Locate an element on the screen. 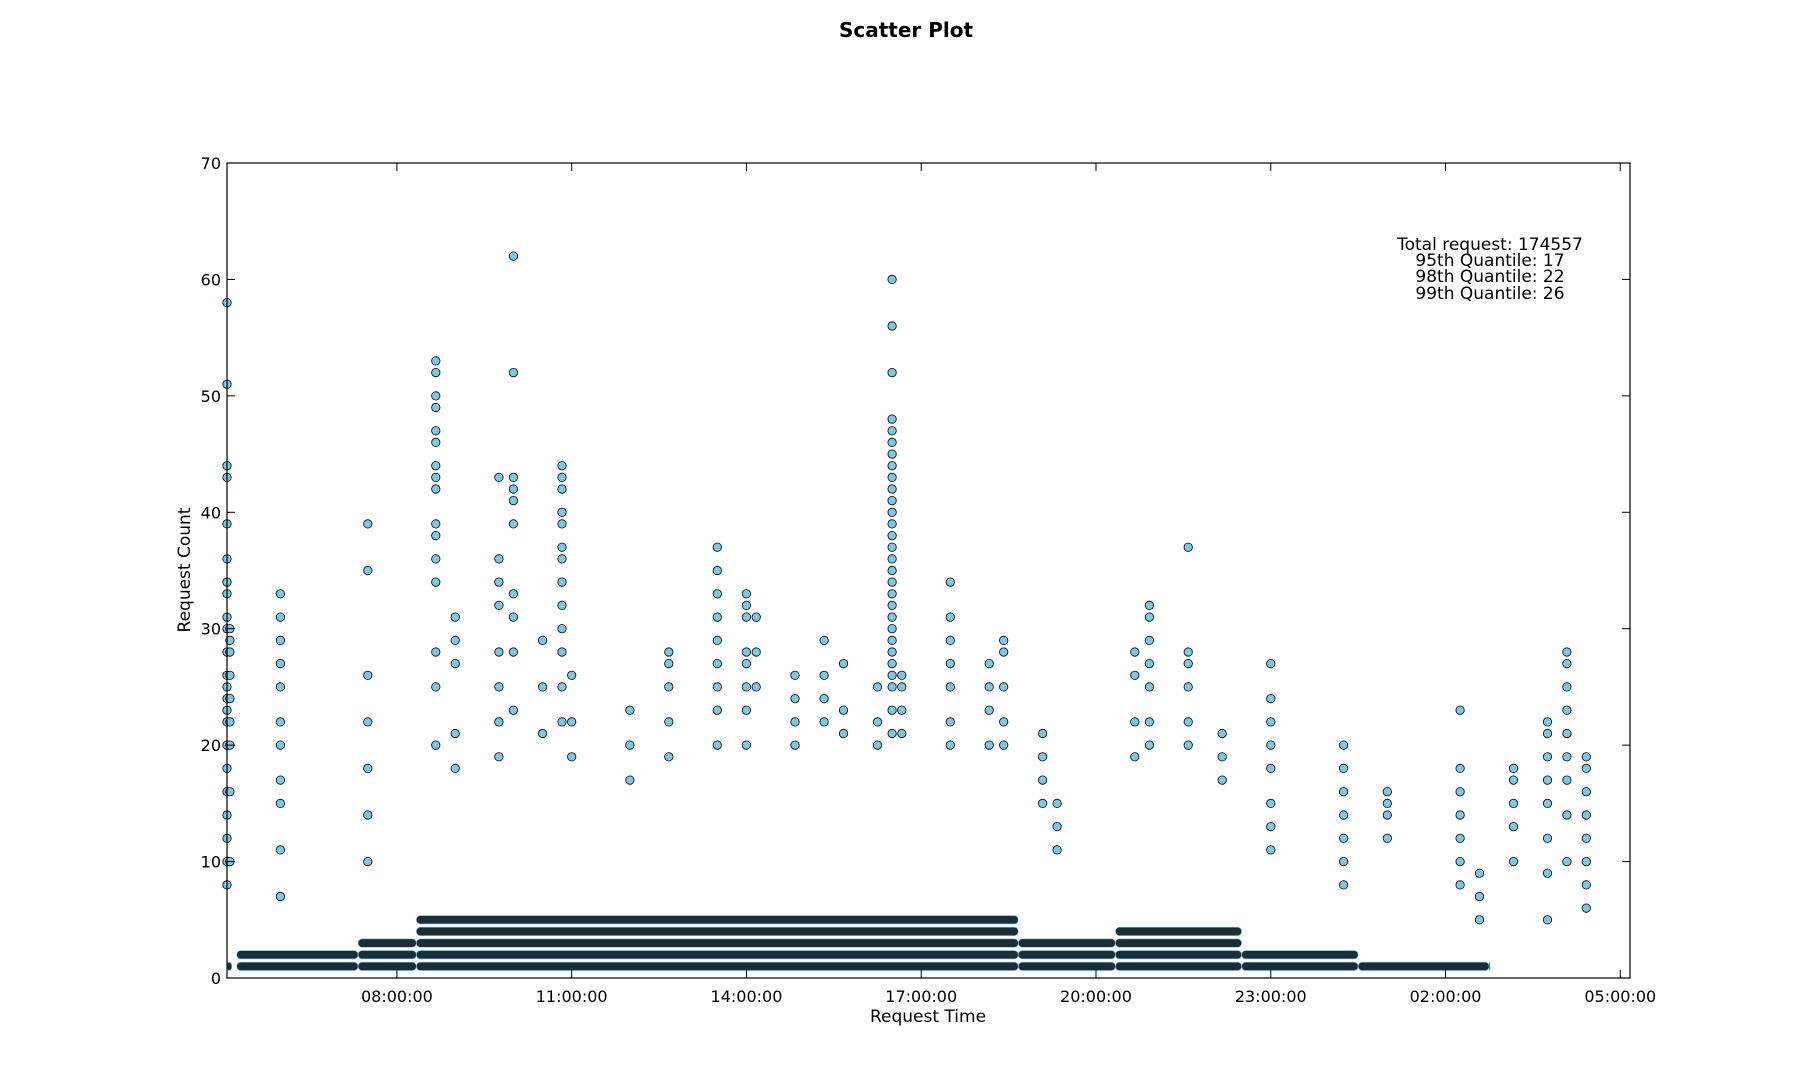 Image resolution: width=1800 pixels, height=1080 pixels. x-tick-label: 17:00:00 is located at coordinates (921, 996).